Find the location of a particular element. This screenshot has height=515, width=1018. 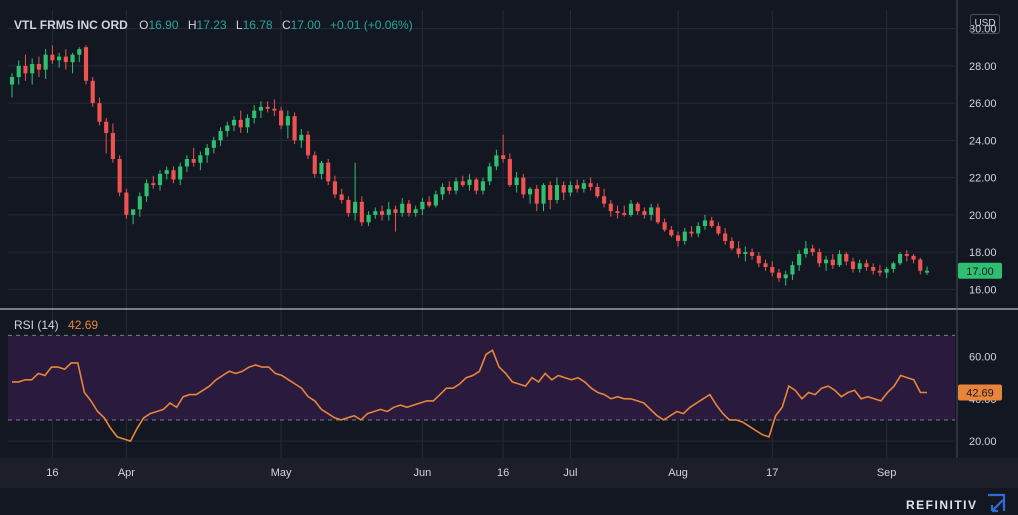

brand-logo-text: REFINITIV is located at coordinates (942, 505).